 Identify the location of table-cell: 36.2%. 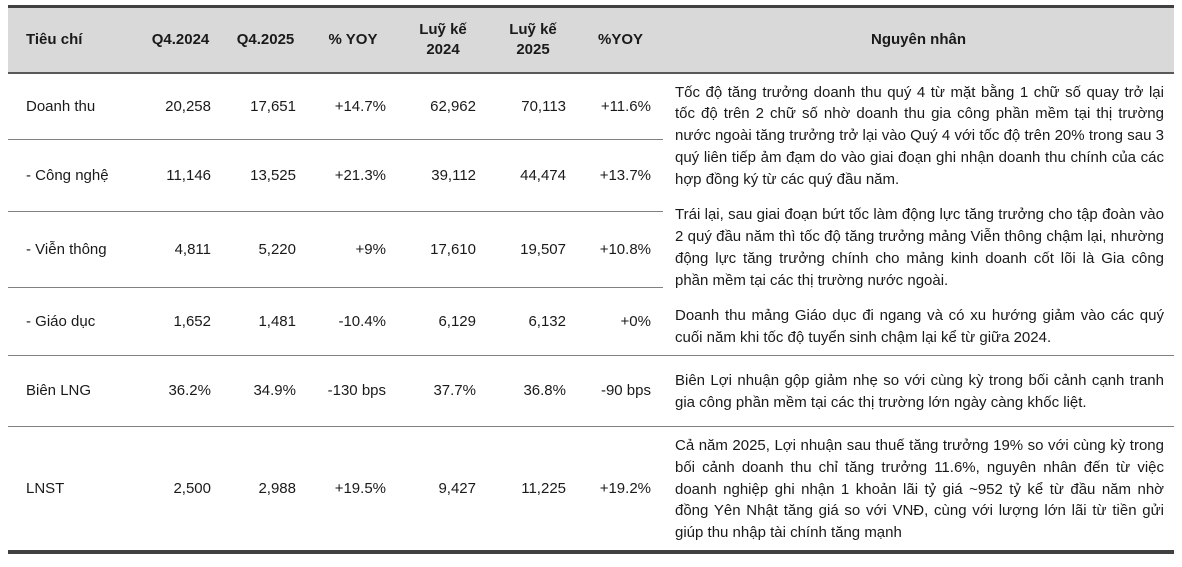
(180, 391).